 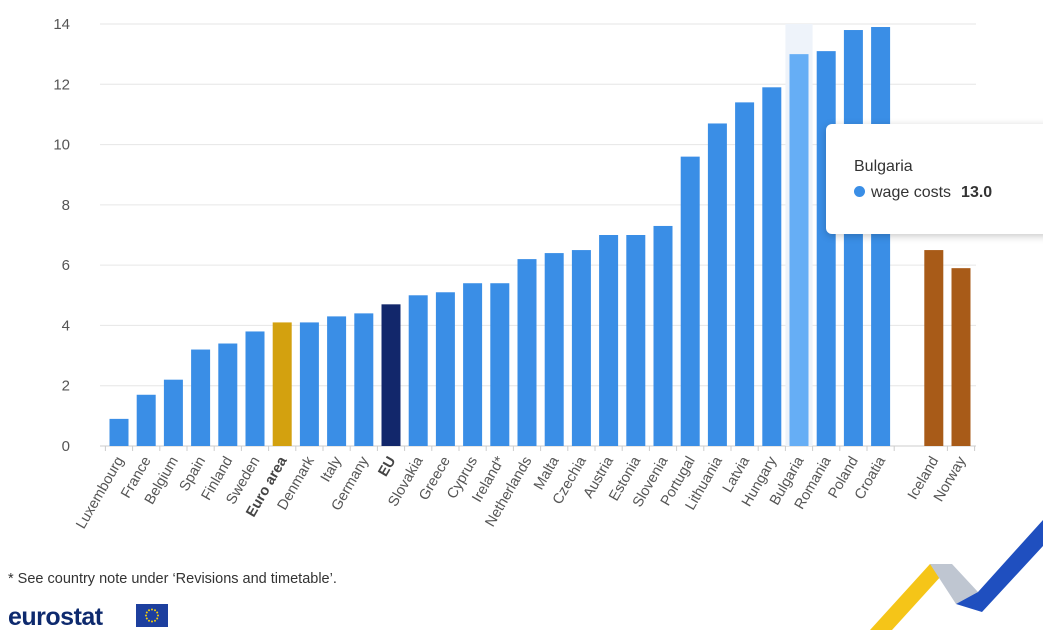 What do you see at coordinates (201, 397) in the screenshot?
I see `bar-spain` at bounding box center [201, 397].